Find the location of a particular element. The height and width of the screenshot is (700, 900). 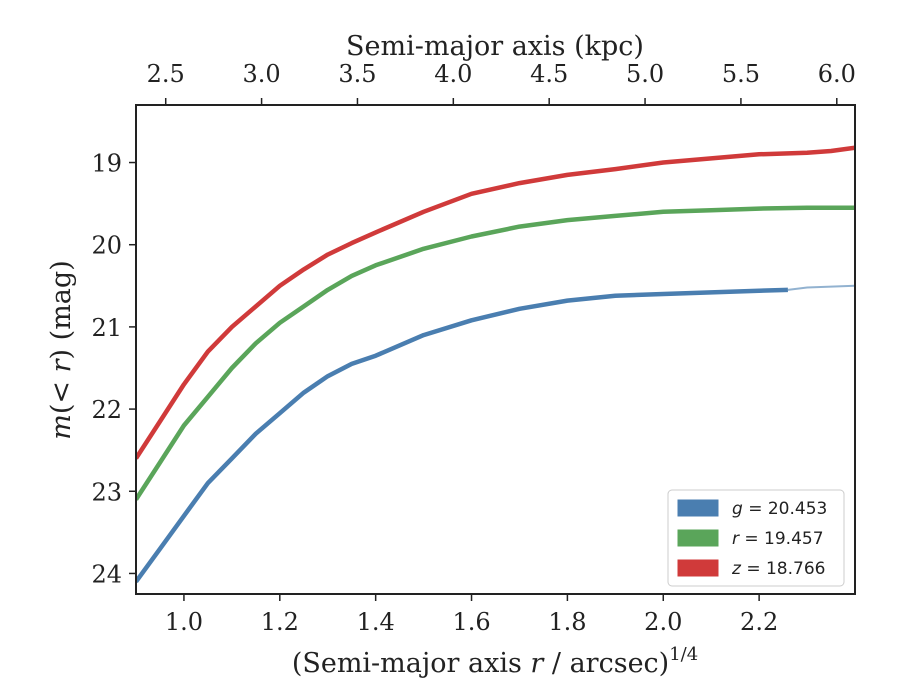

x2-tick-label: 6.0 is located at coordinates (837, 74).